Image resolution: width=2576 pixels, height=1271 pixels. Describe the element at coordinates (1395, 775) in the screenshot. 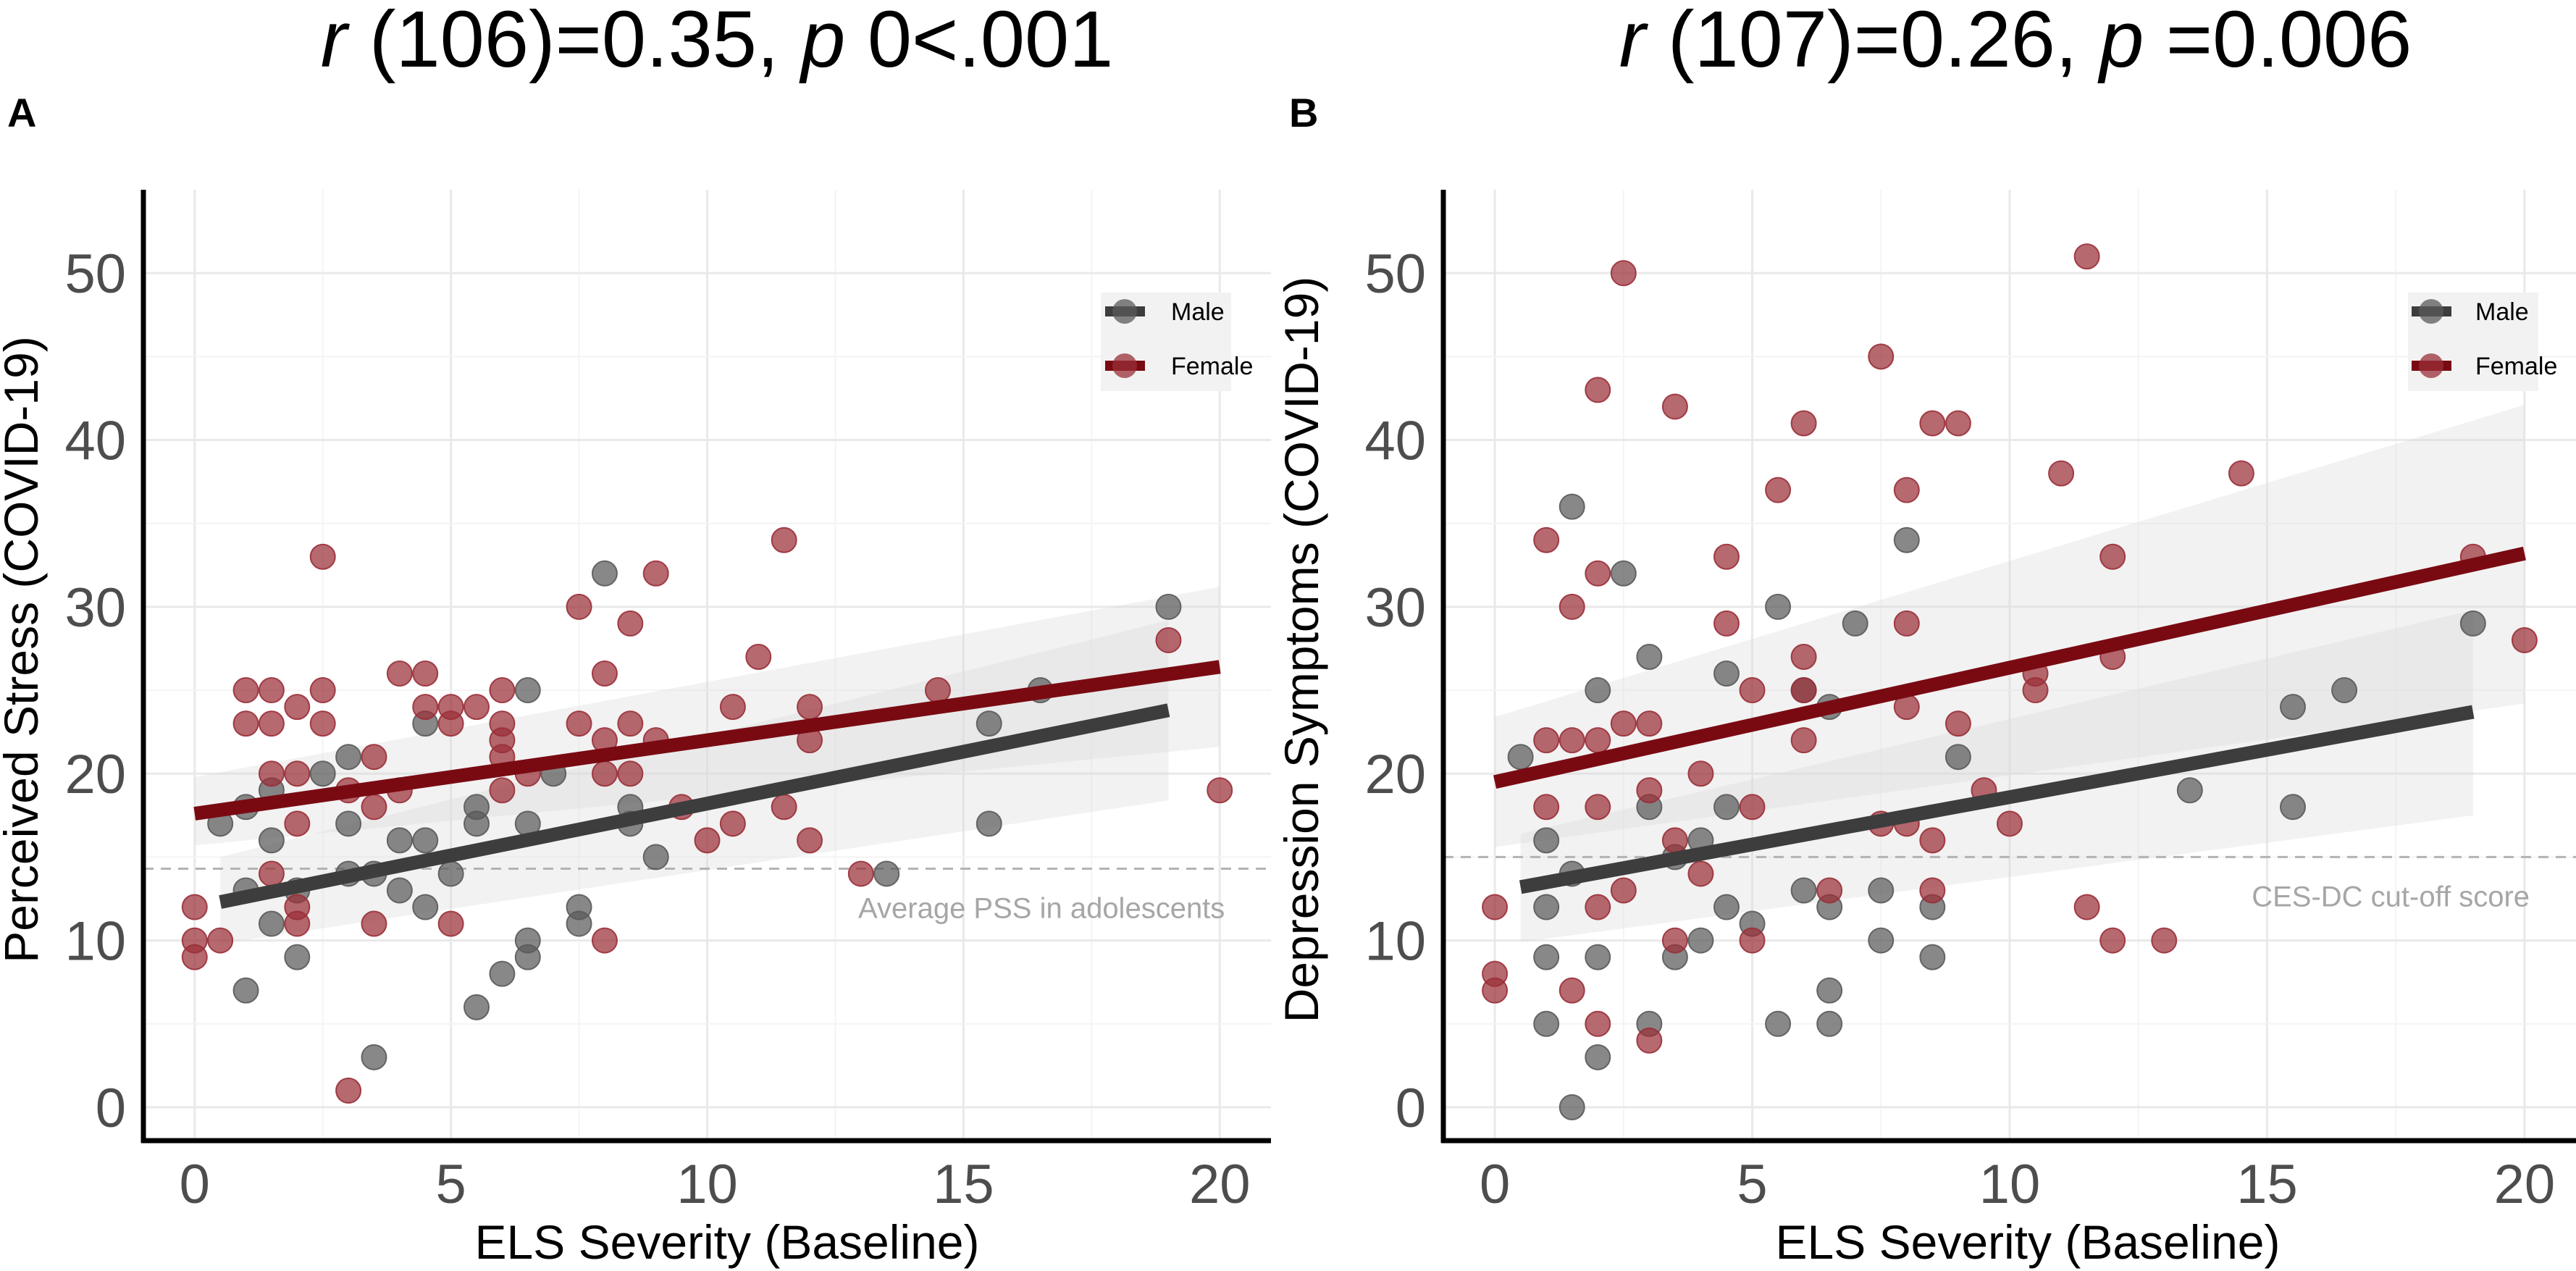

I see `panel-b-y-tick-label: 20` at that location.